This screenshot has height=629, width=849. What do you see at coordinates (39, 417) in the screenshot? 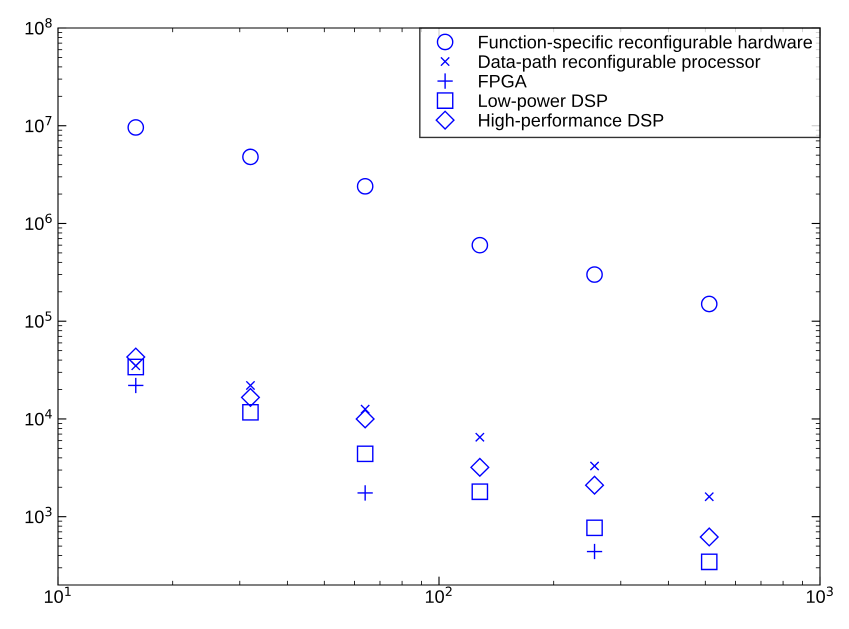
I see `y-tick-label: 10$^{4}$` at bounding box center [39, 417].